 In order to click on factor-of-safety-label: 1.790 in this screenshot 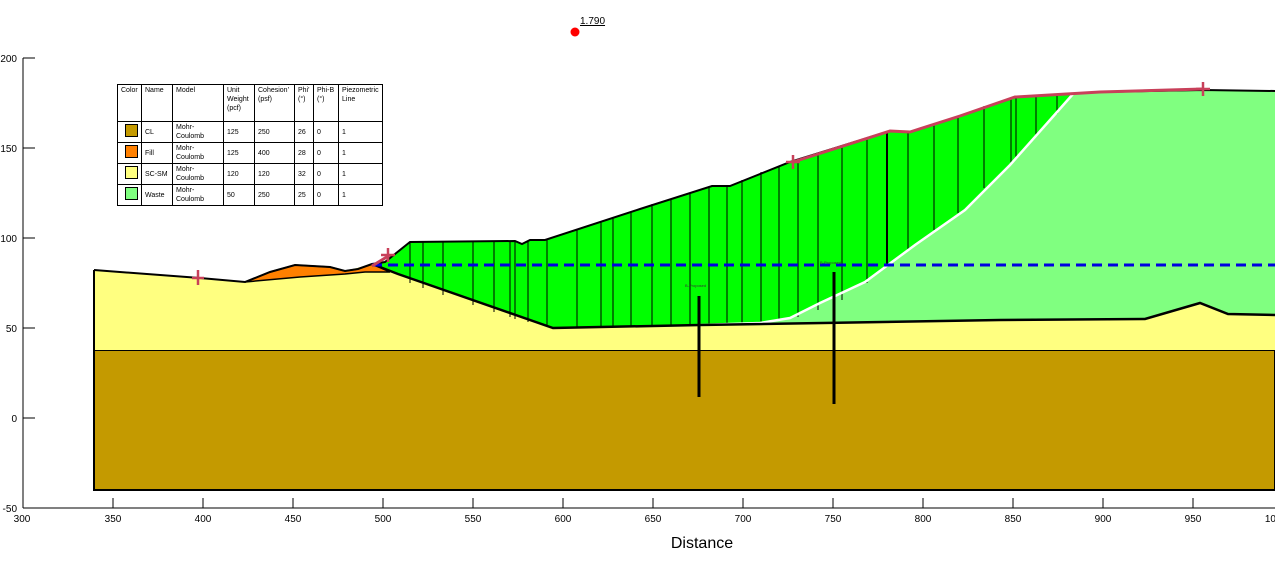, I will do `click(592, 21)`.